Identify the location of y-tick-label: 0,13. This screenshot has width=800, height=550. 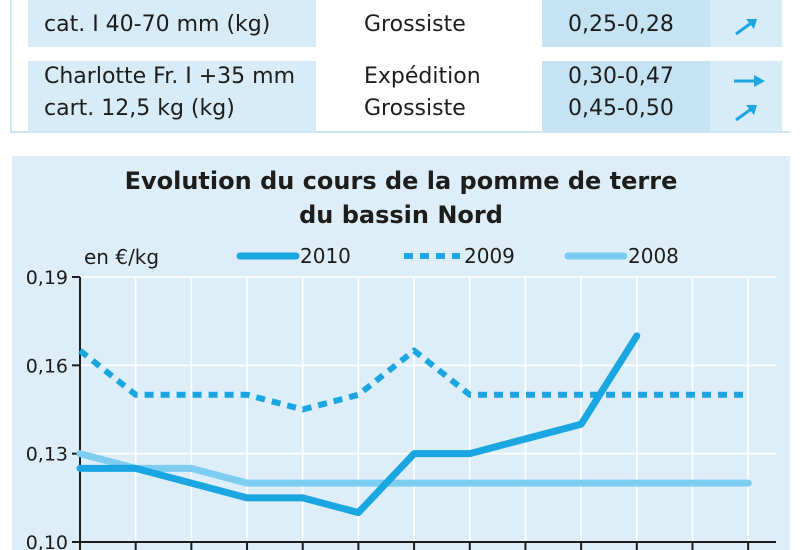
(47, 455).